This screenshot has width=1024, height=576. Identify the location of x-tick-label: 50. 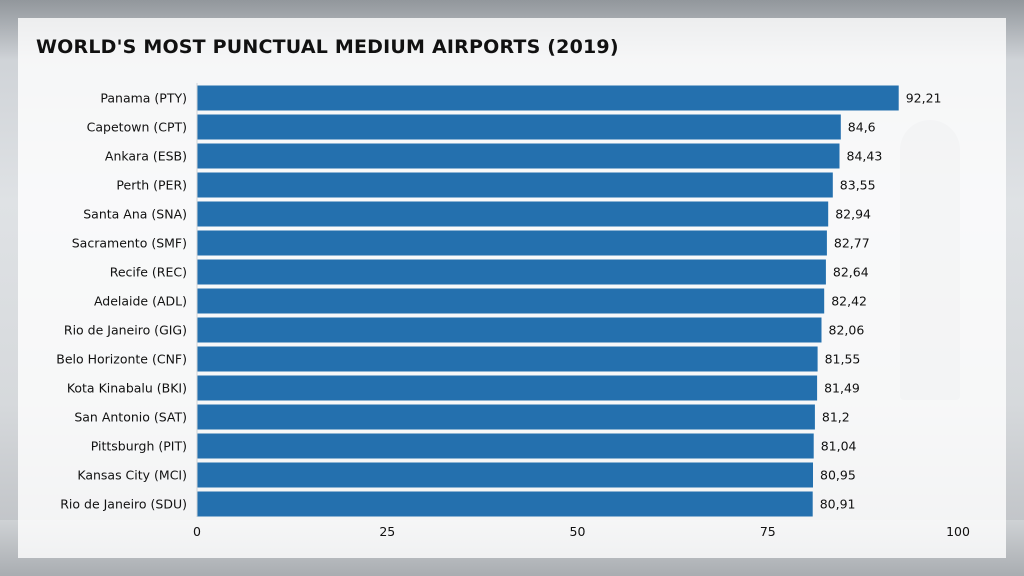
(578, 531).